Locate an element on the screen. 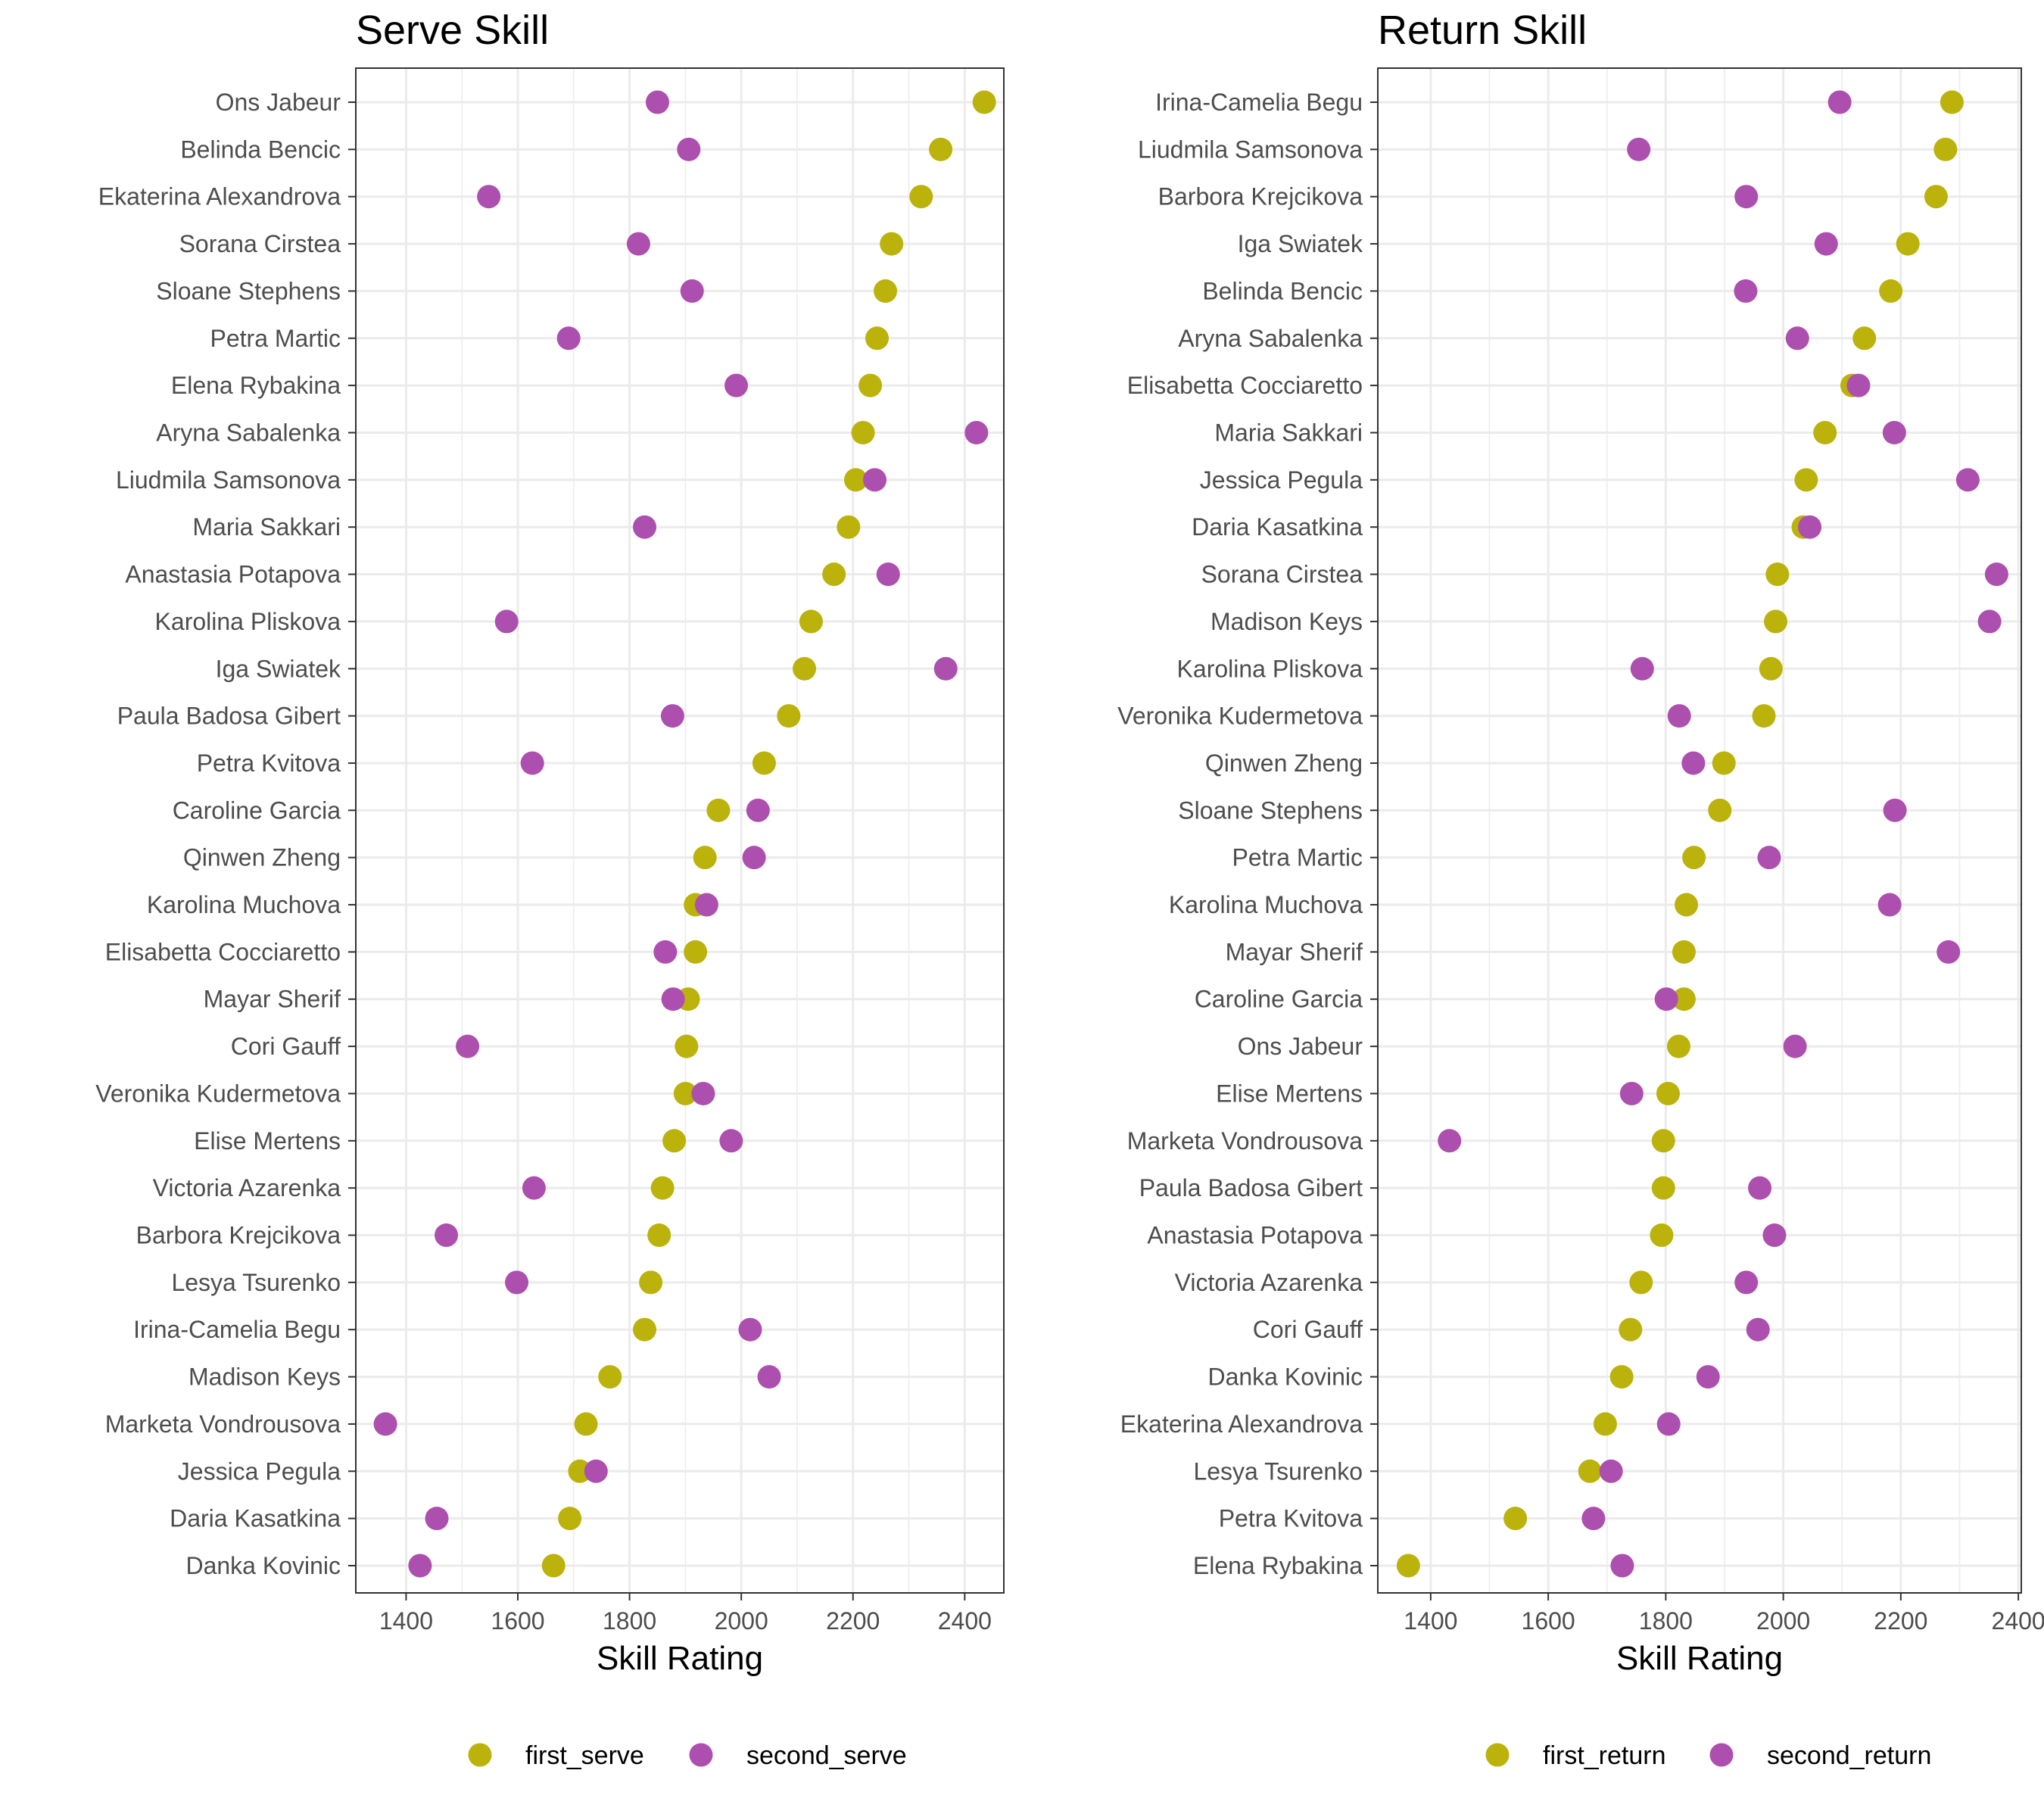 Image resolution: width=2044 pixels, height=1817 pixels. return-x-tick-label: 2400 is located at coordinates (2018, 1621).